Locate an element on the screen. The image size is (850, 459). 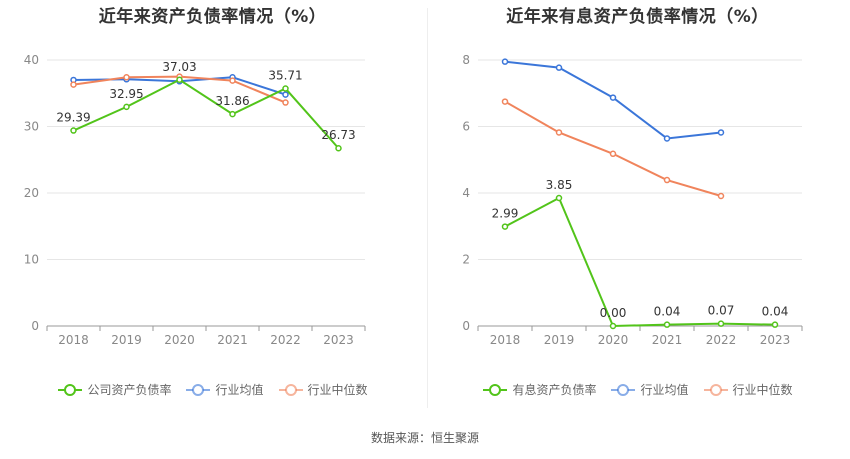
data-label: 0.07 is located at coordinates (721, 311).